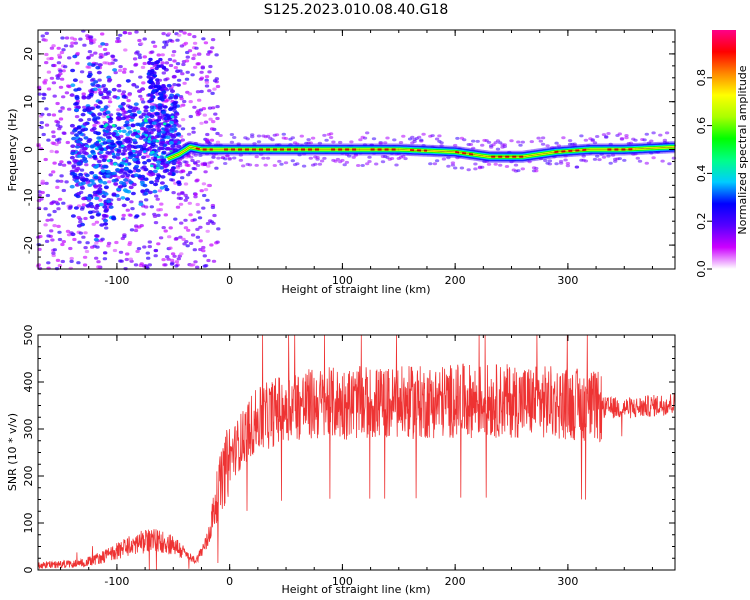  Describe the element at coordinates (28, 523) in the screenshot. I see `snr-y-tick-label: 100` at that location.